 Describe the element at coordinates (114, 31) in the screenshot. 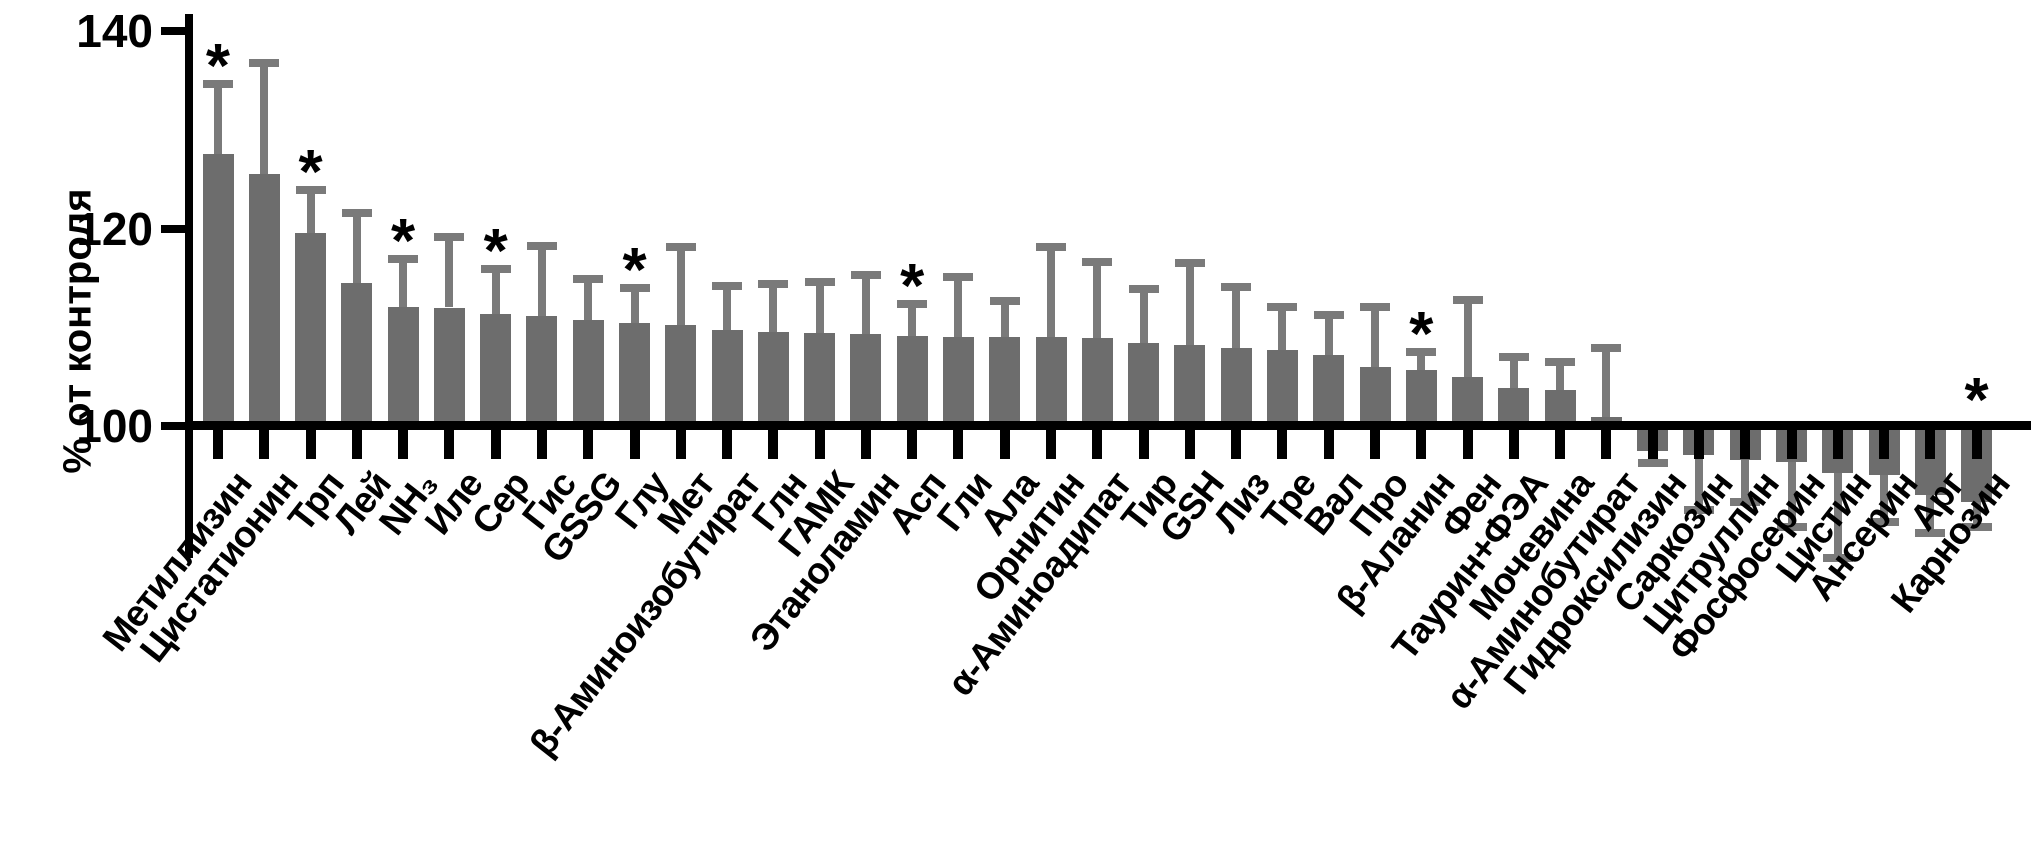

I see `y-tick-label: 140` at that location.